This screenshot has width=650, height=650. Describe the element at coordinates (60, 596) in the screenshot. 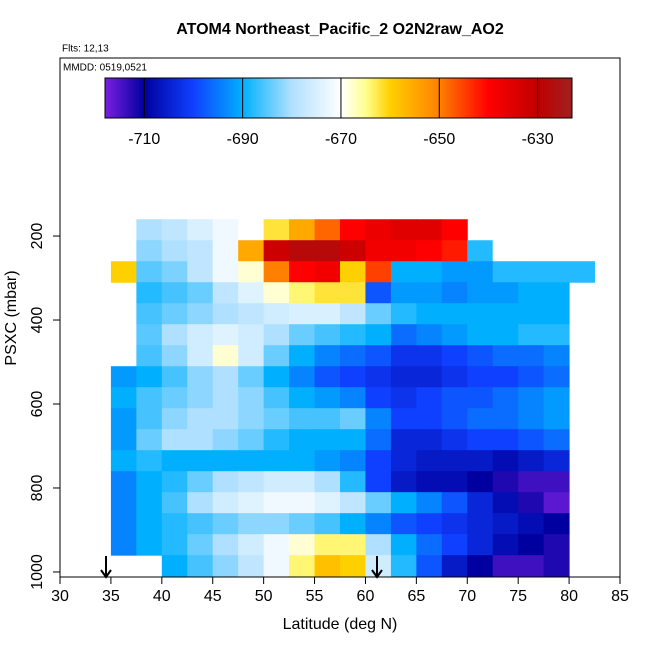

I see `x-tick-label: 30` at that location.